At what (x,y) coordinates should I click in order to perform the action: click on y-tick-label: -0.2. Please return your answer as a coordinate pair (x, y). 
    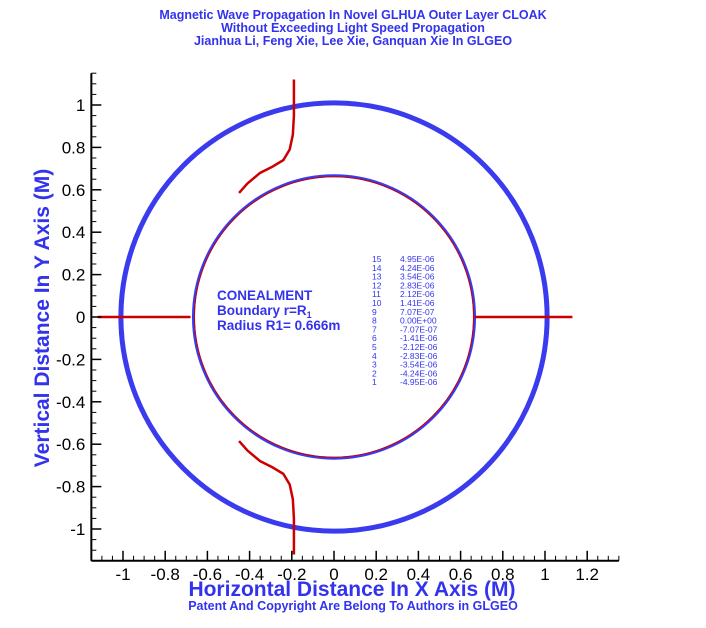
    Looking at the image, I should click on (70, 359).